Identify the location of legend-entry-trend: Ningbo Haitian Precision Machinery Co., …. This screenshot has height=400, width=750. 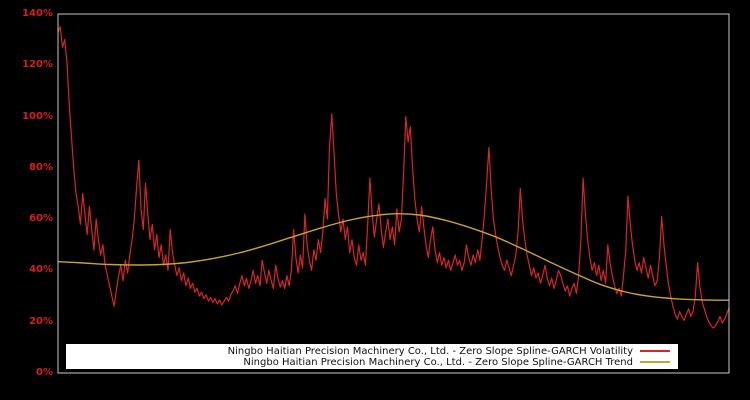
(368, 362).